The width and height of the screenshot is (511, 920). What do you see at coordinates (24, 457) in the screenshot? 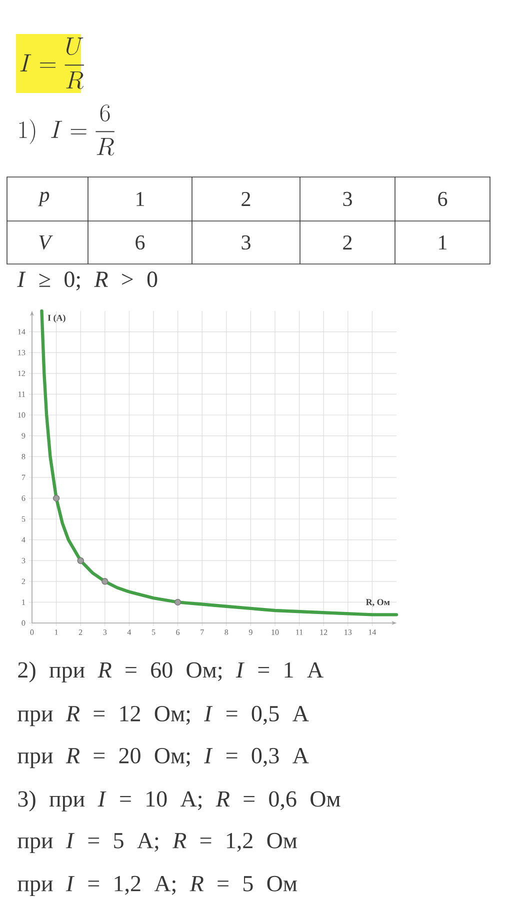
I see `y-tick-label: 8` at bounding box center [24, 457].